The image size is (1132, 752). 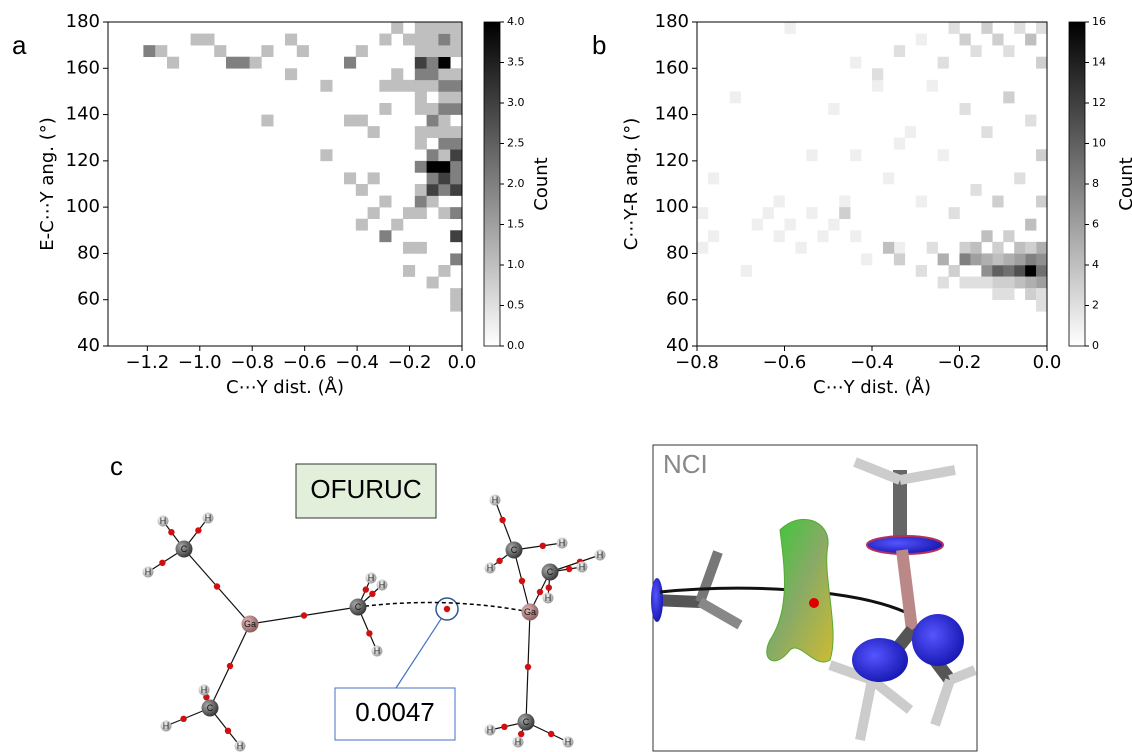 I want to click on value-box, so click(x=395, y=714).